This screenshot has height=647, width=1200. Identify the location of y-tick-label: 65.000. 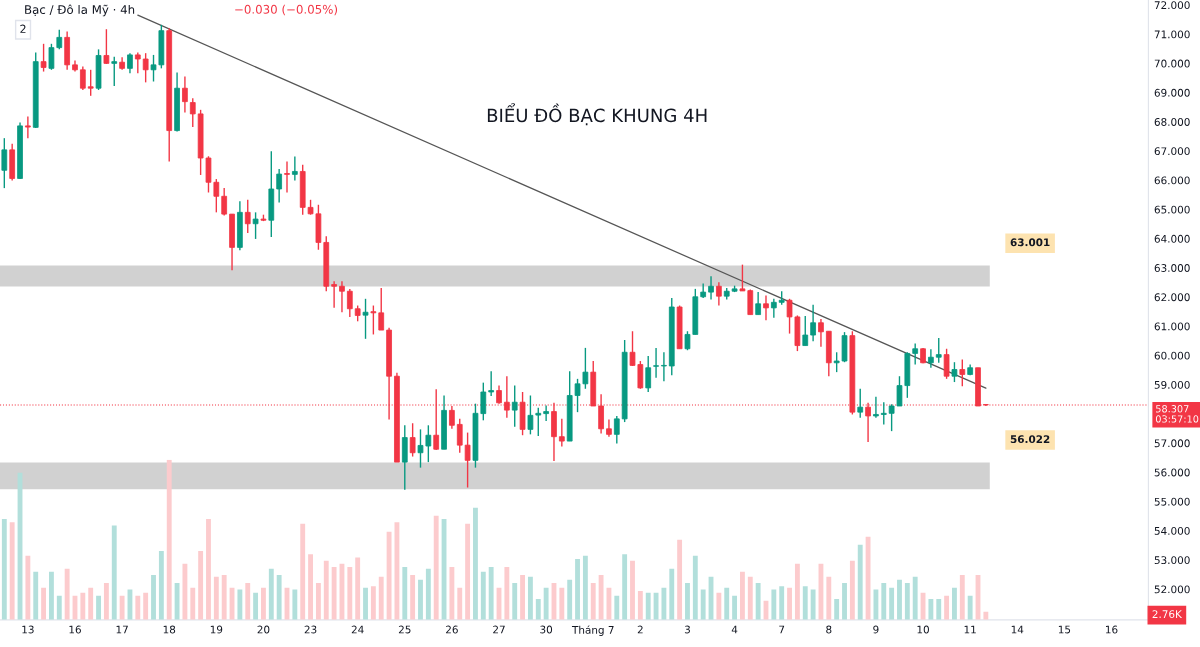
(1172, 209).